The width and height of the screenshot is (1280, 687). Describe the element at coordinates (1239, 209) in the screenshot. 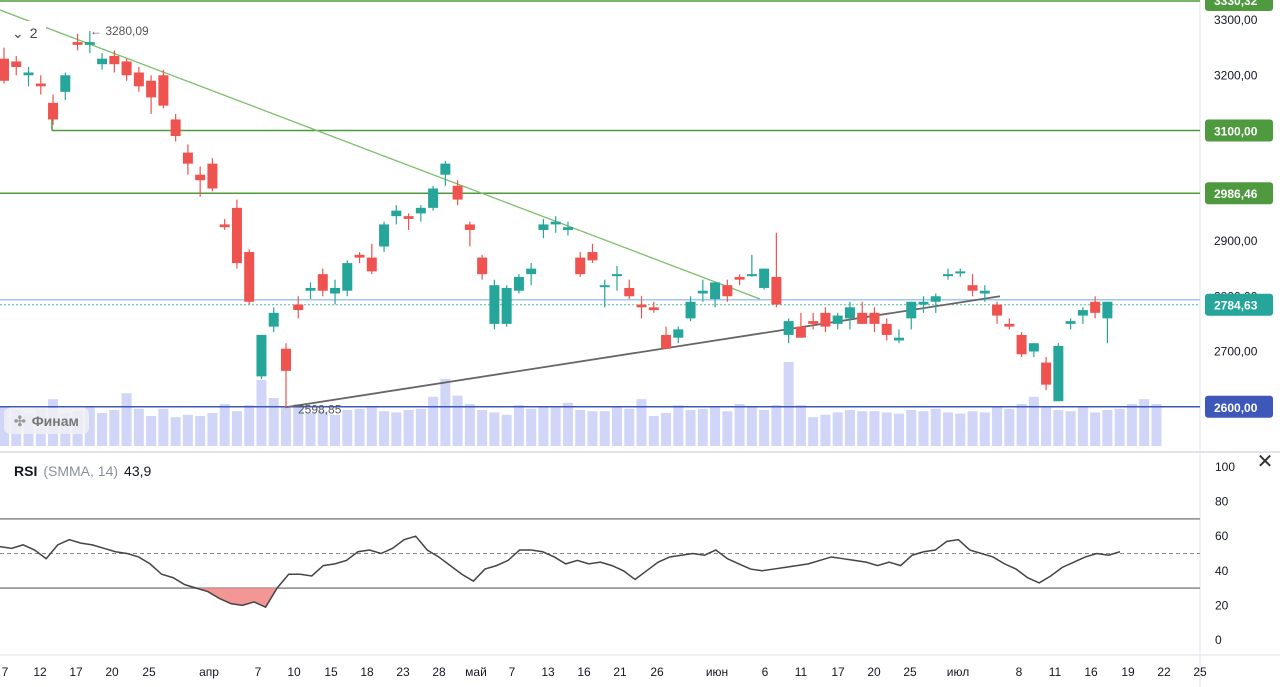

I see `price-labels: 3330,32 3100,00 2986,46 2784,63 2600,00` at that location.